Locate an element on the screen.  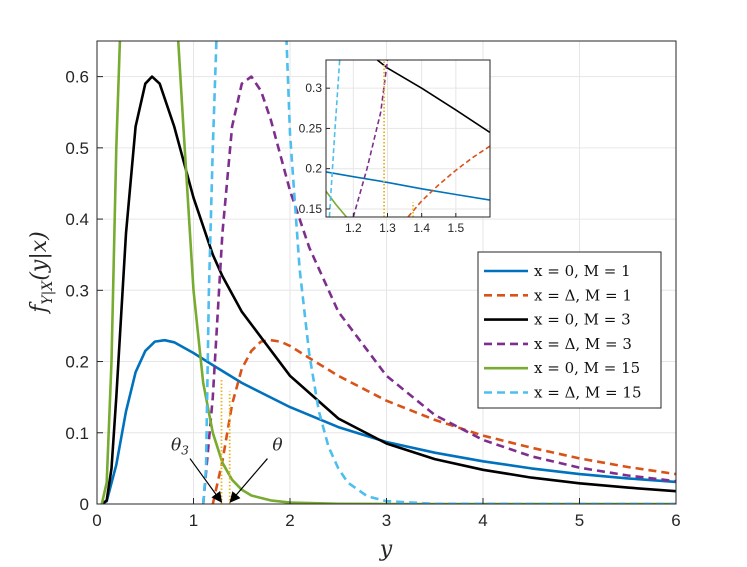
inset-series-group is located at coordinates (408, 138).